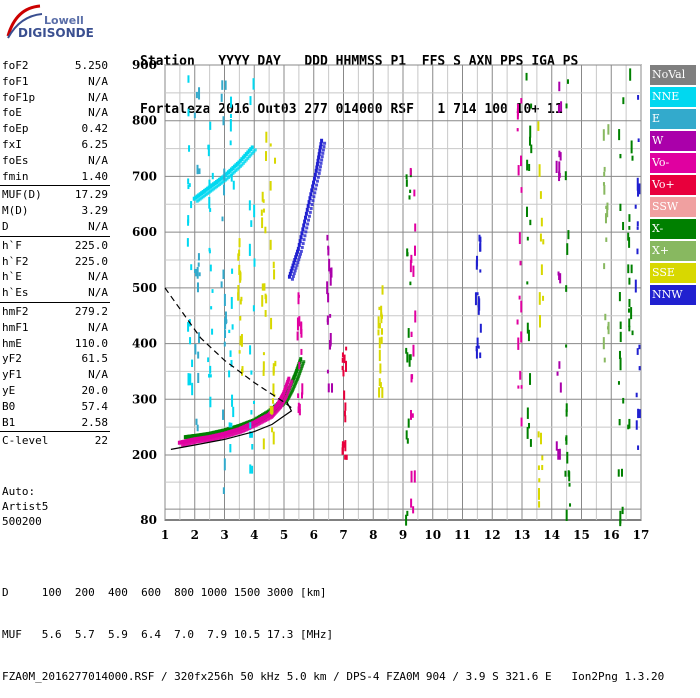  I want to click on y-tick-label: 300, so click(144, 399).